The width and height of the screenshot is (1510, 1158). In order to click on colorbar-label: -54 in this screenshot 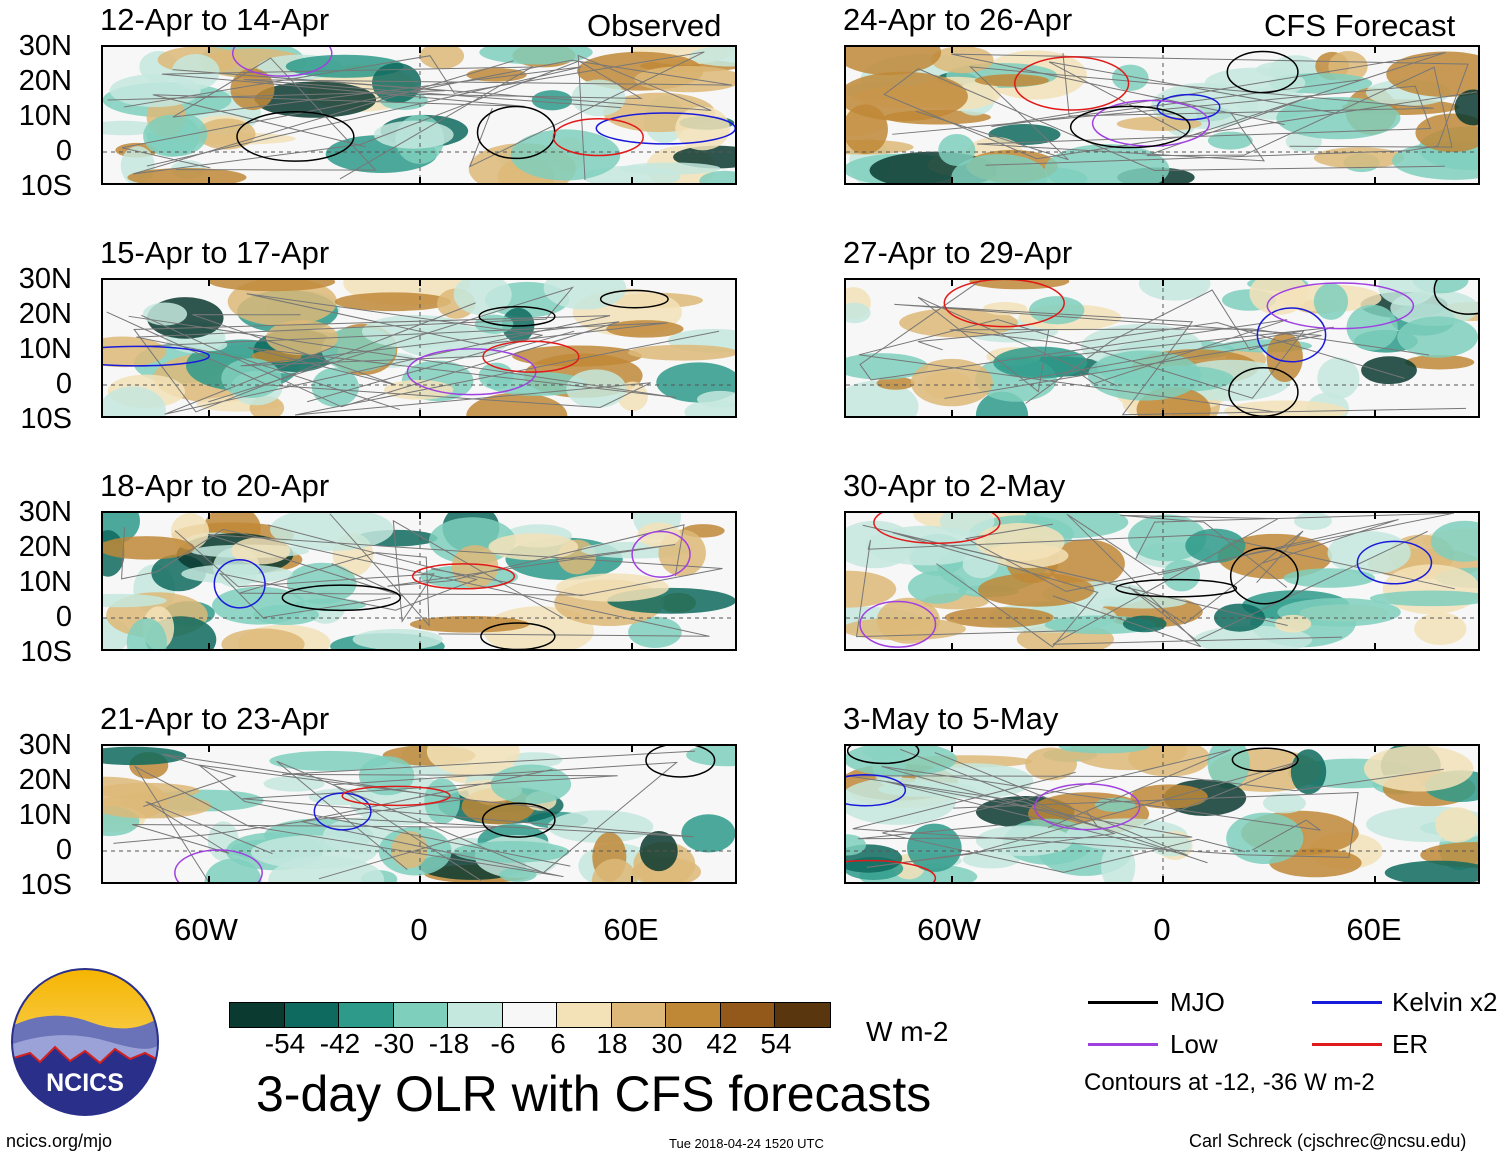, I will do `click(285, 1043)`.